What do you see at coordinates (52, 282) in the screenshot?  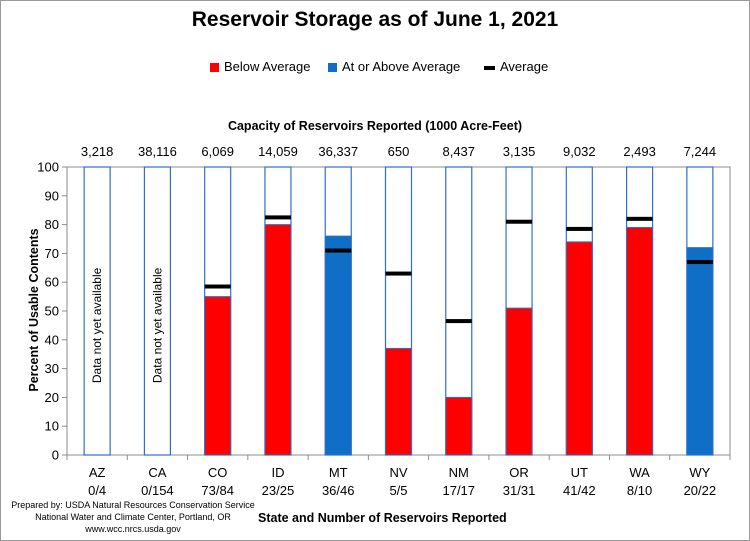 I see `y-tick-label: 60` at bounding box center [52, 282].